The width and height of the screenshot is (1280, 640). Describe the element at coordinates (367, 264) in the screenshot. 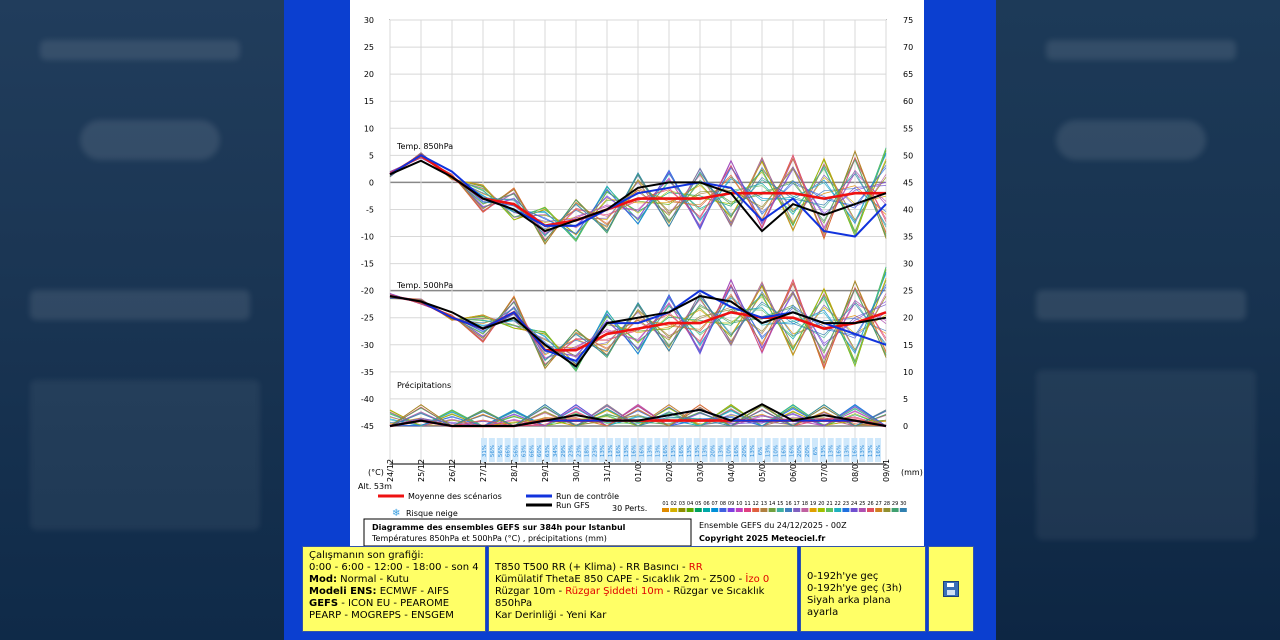

I see `y-tick-left: -15` at that location.